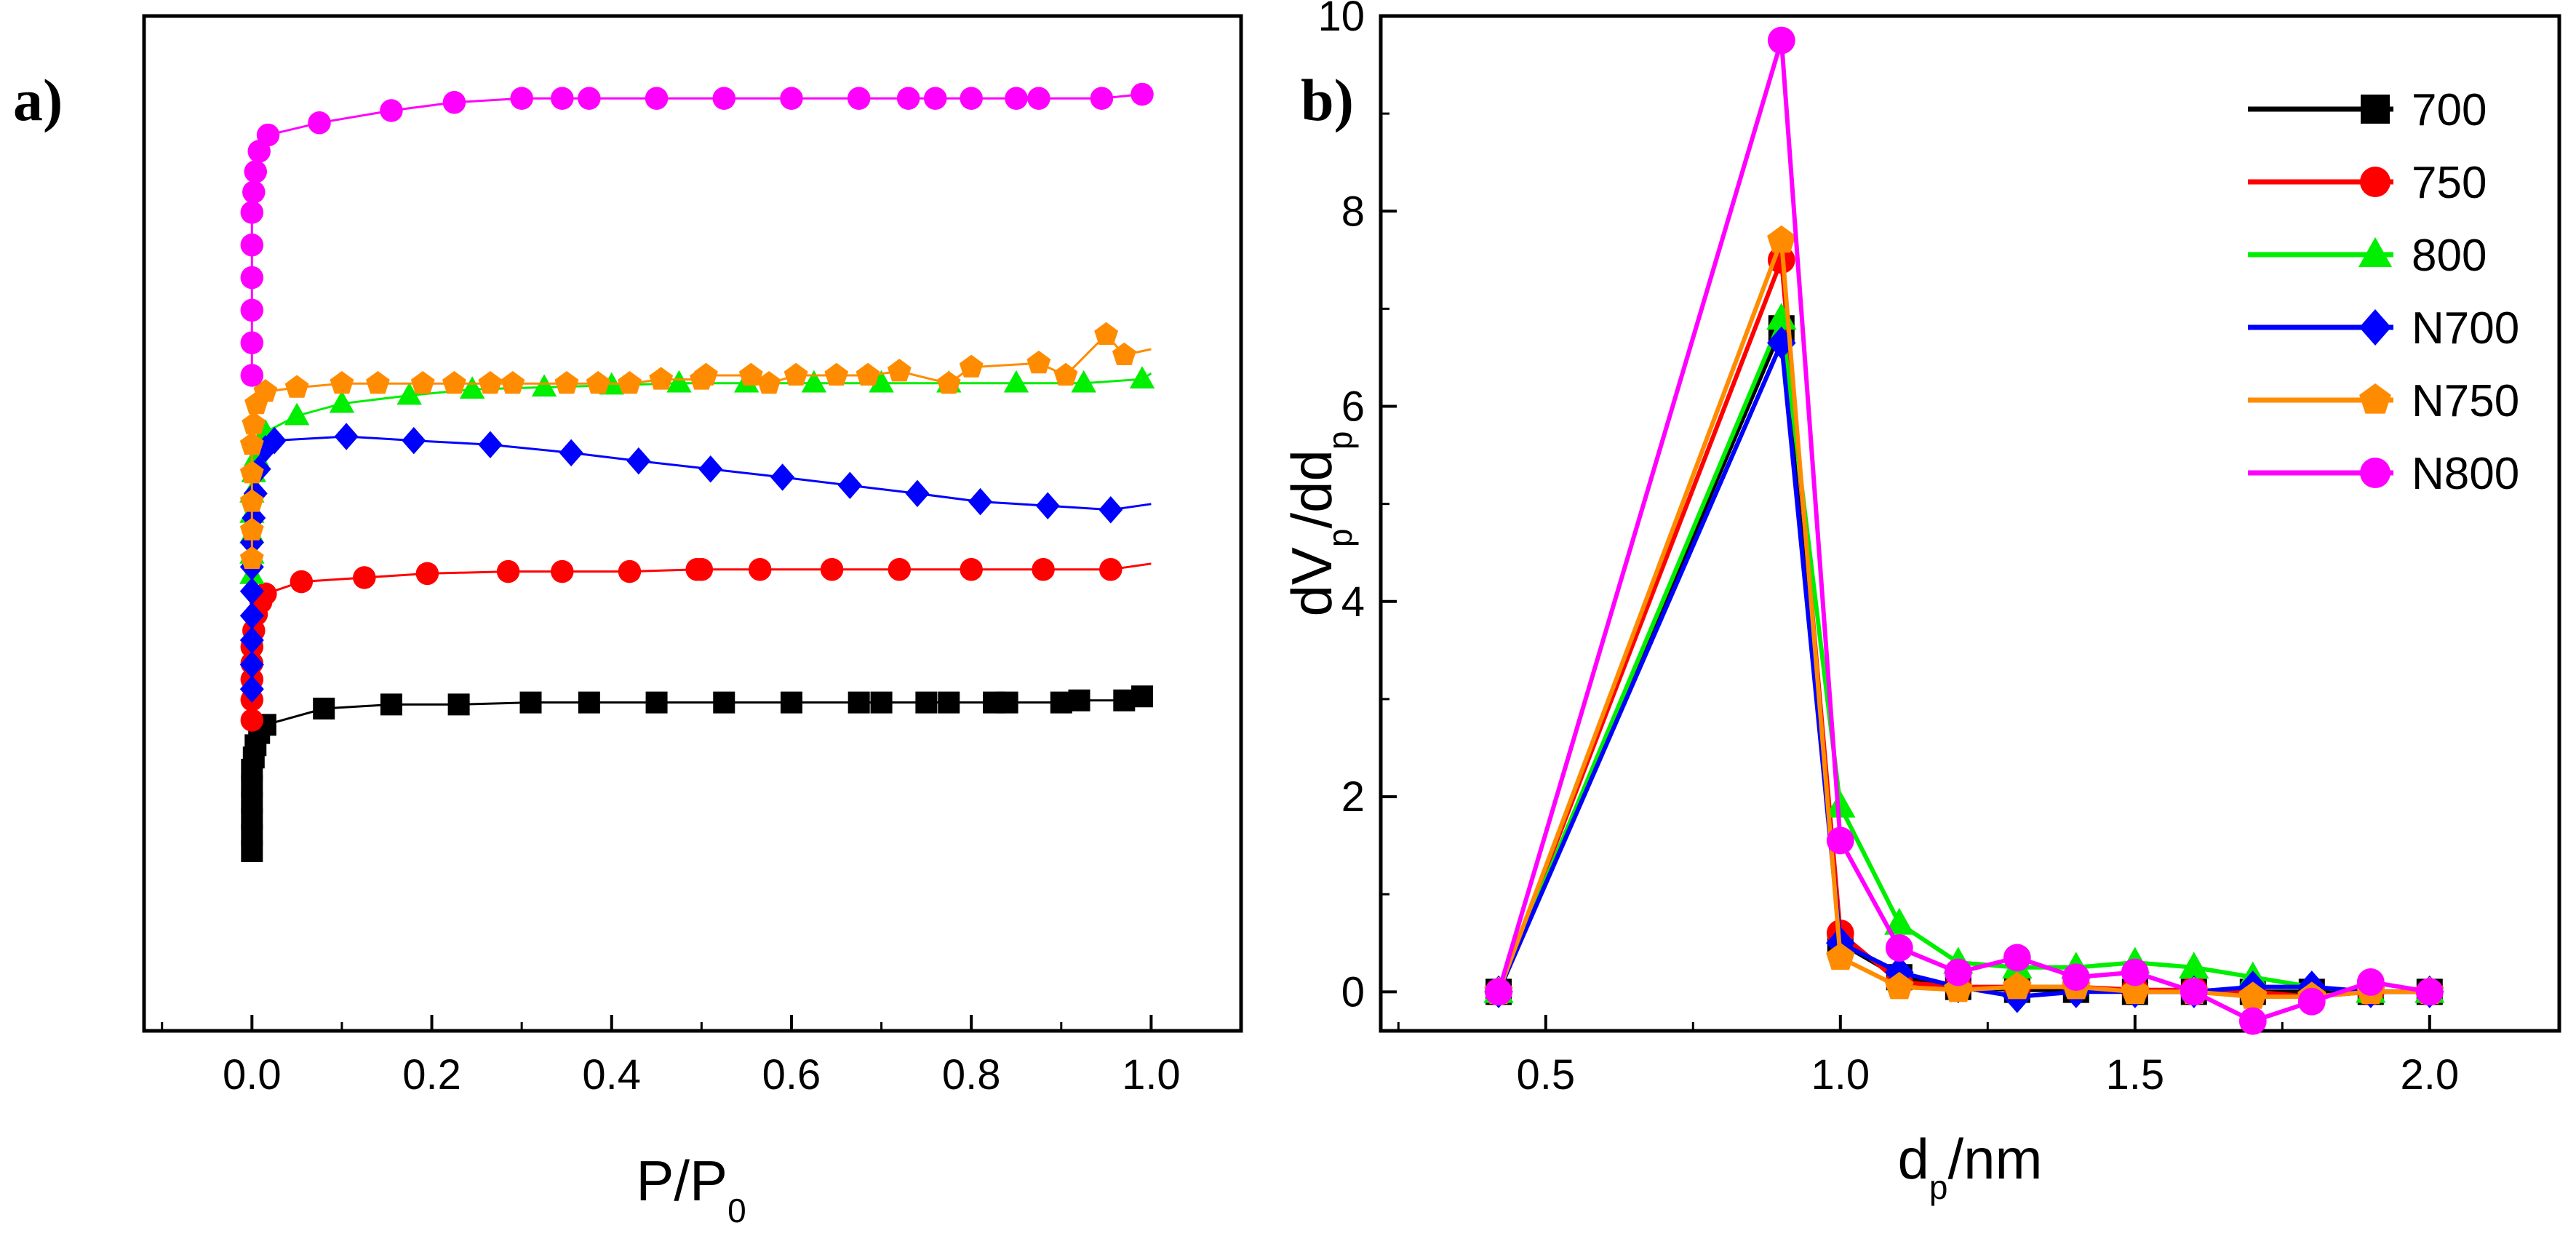  Describe the element at coordinates (2429, 1075) in the screenshot. I see `panel-b-x-tick-label: 2.0` at that location.